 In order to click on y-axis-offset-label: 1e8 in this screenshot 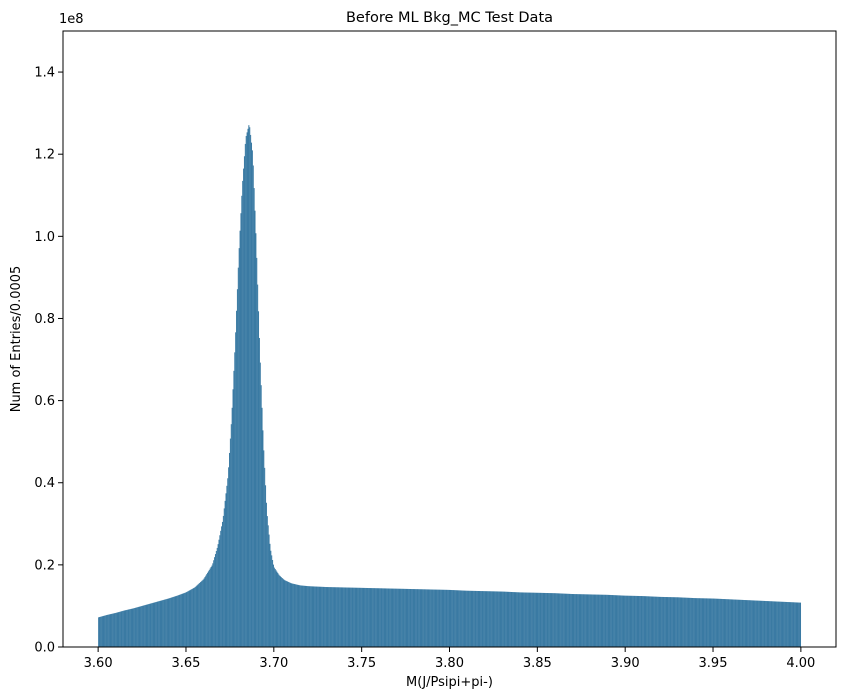, I will do `click(71, 19)`.